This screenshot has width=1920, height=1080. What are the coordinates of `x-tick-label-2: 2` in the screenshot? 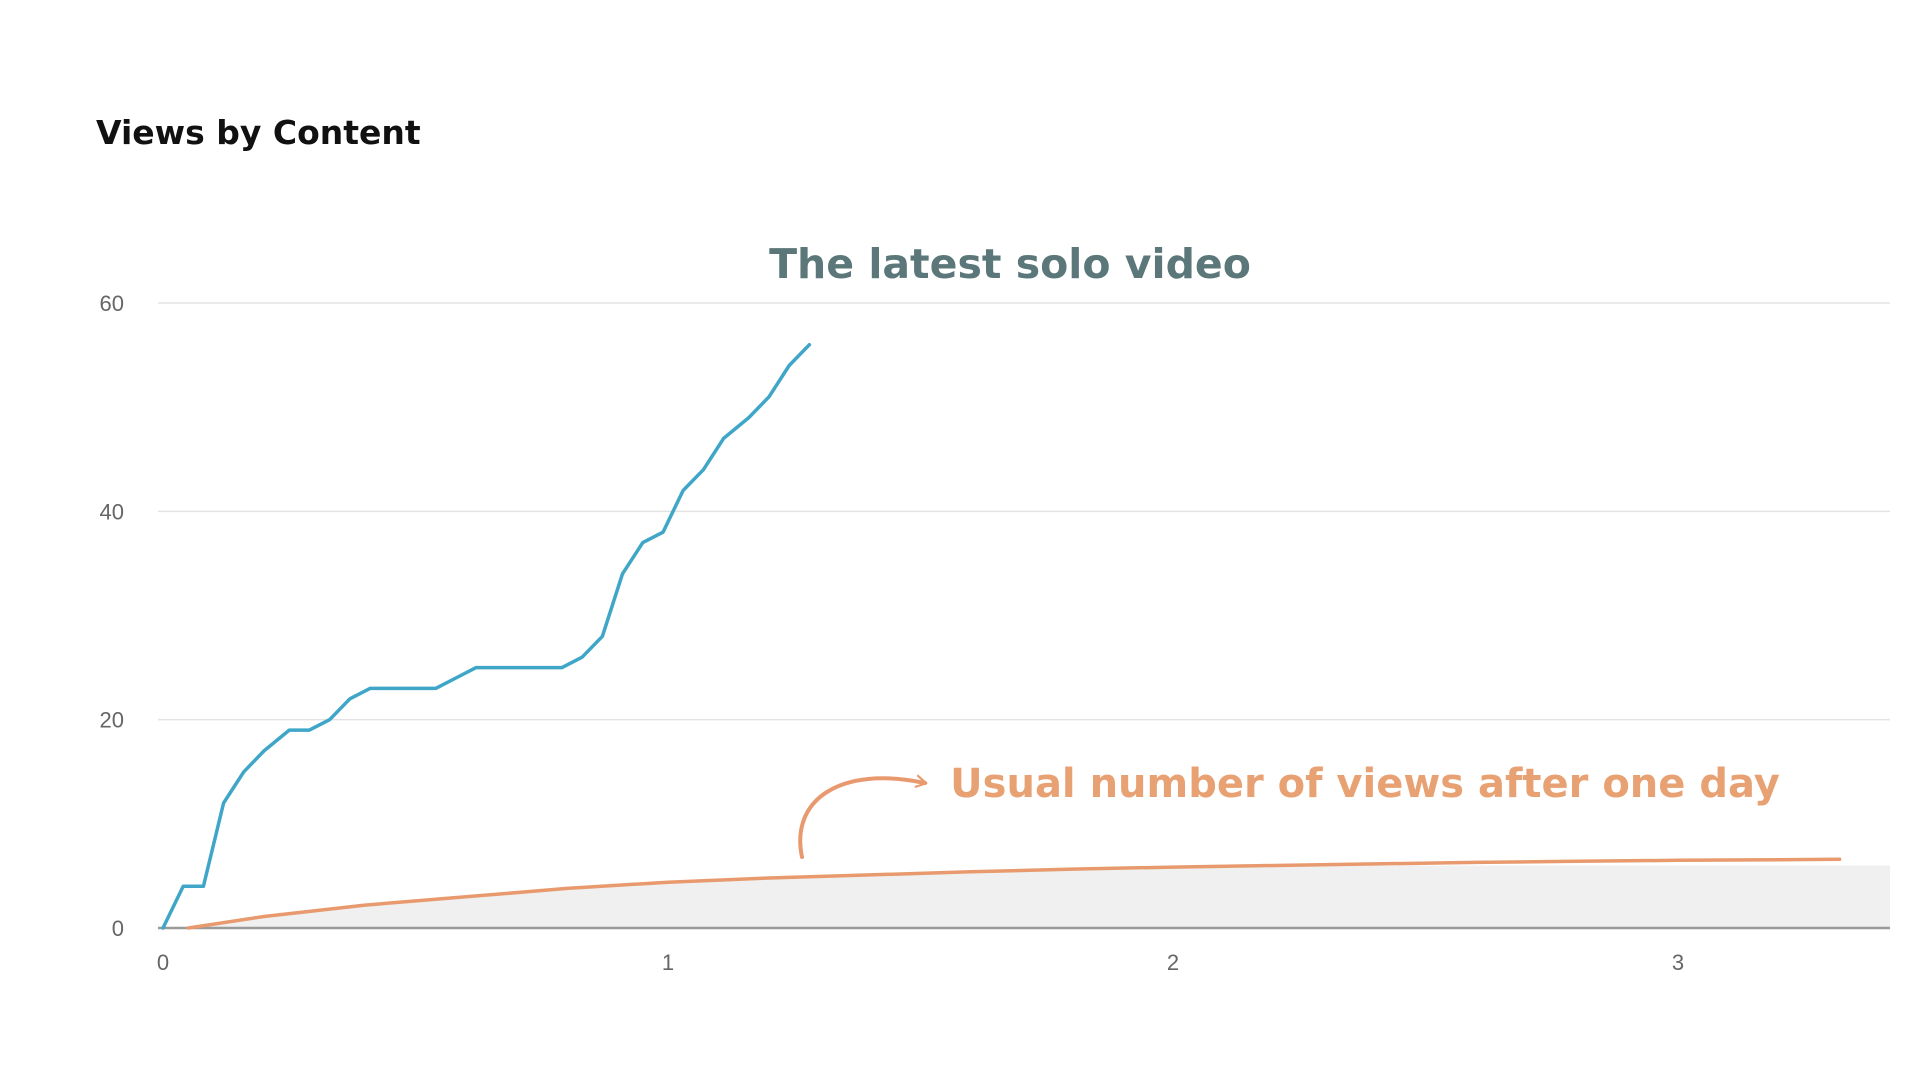 It's located at (1173, 962).